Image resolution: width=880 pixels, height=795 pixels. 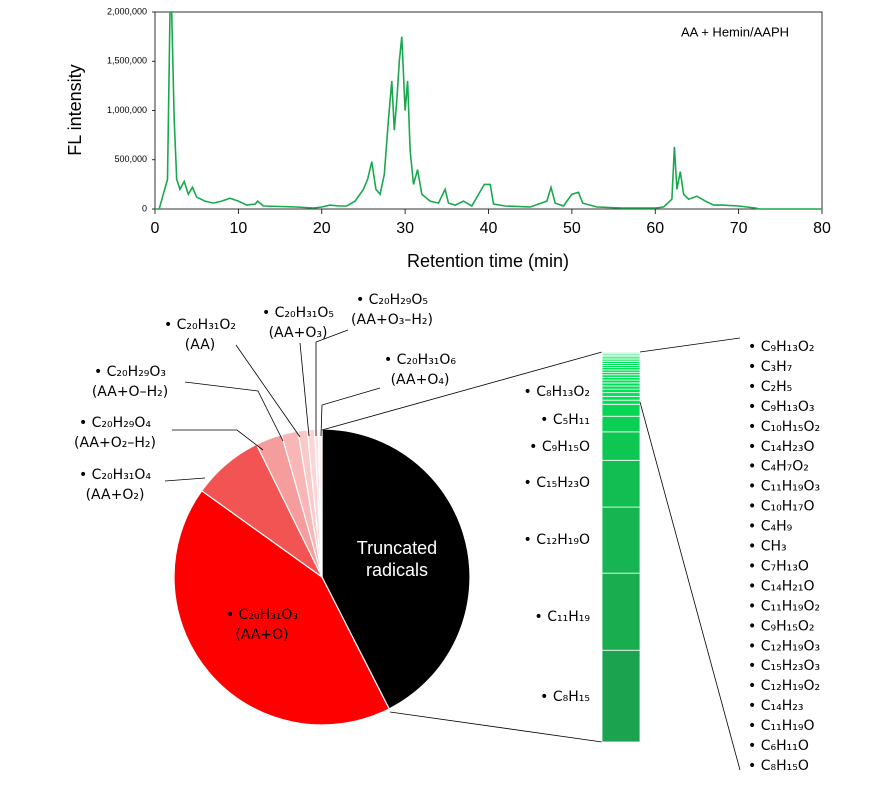 I want to click on bar-list-label: • C₁₂H₁₉O₂, so click(x=784, y=686).